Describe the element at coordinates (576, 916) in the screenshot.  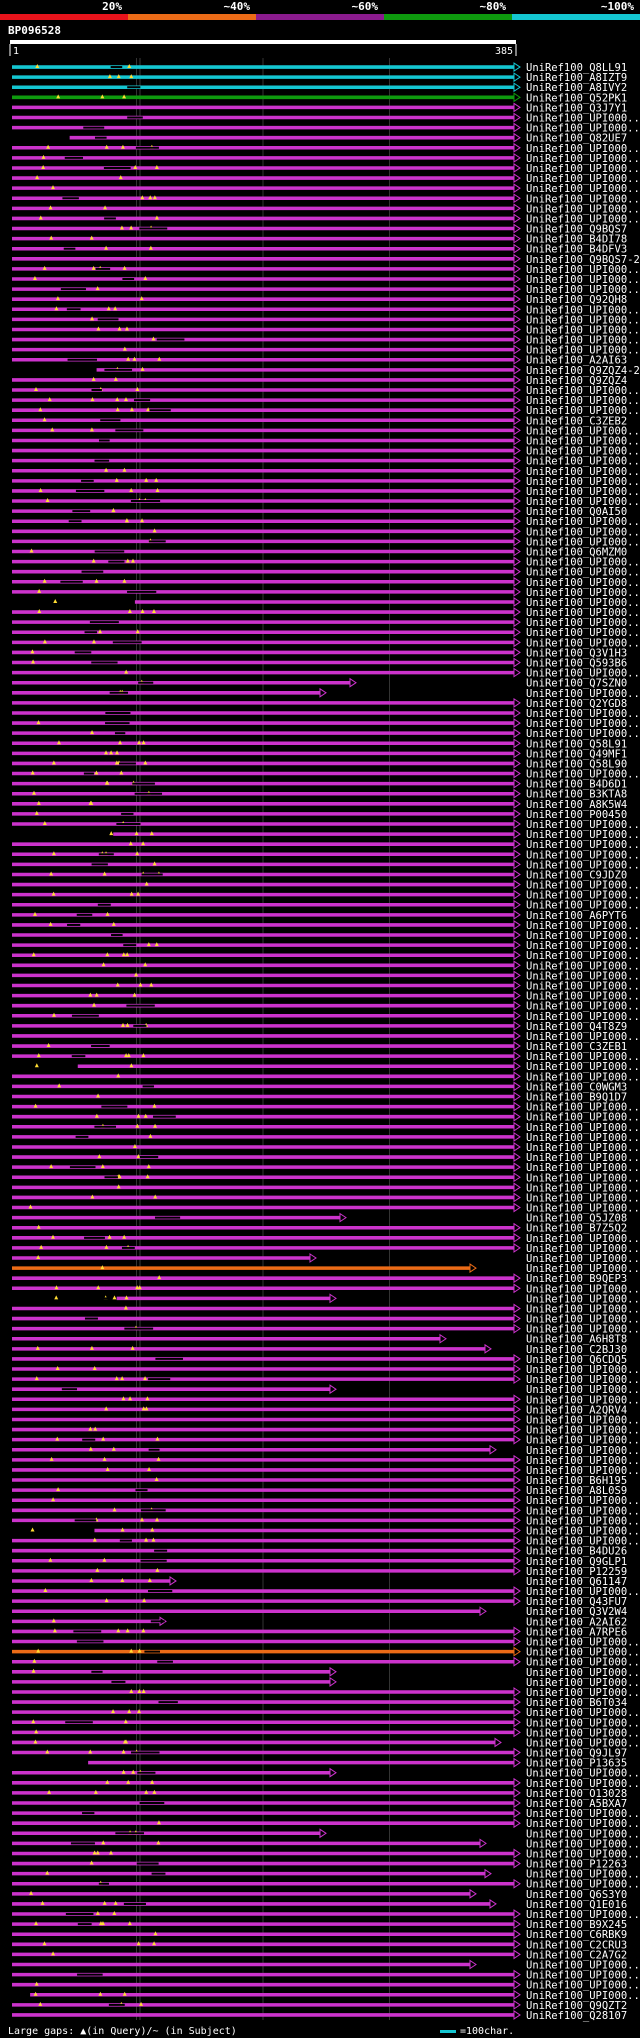
I see `hit-label: UniRef100_A6PYT6` at that location.